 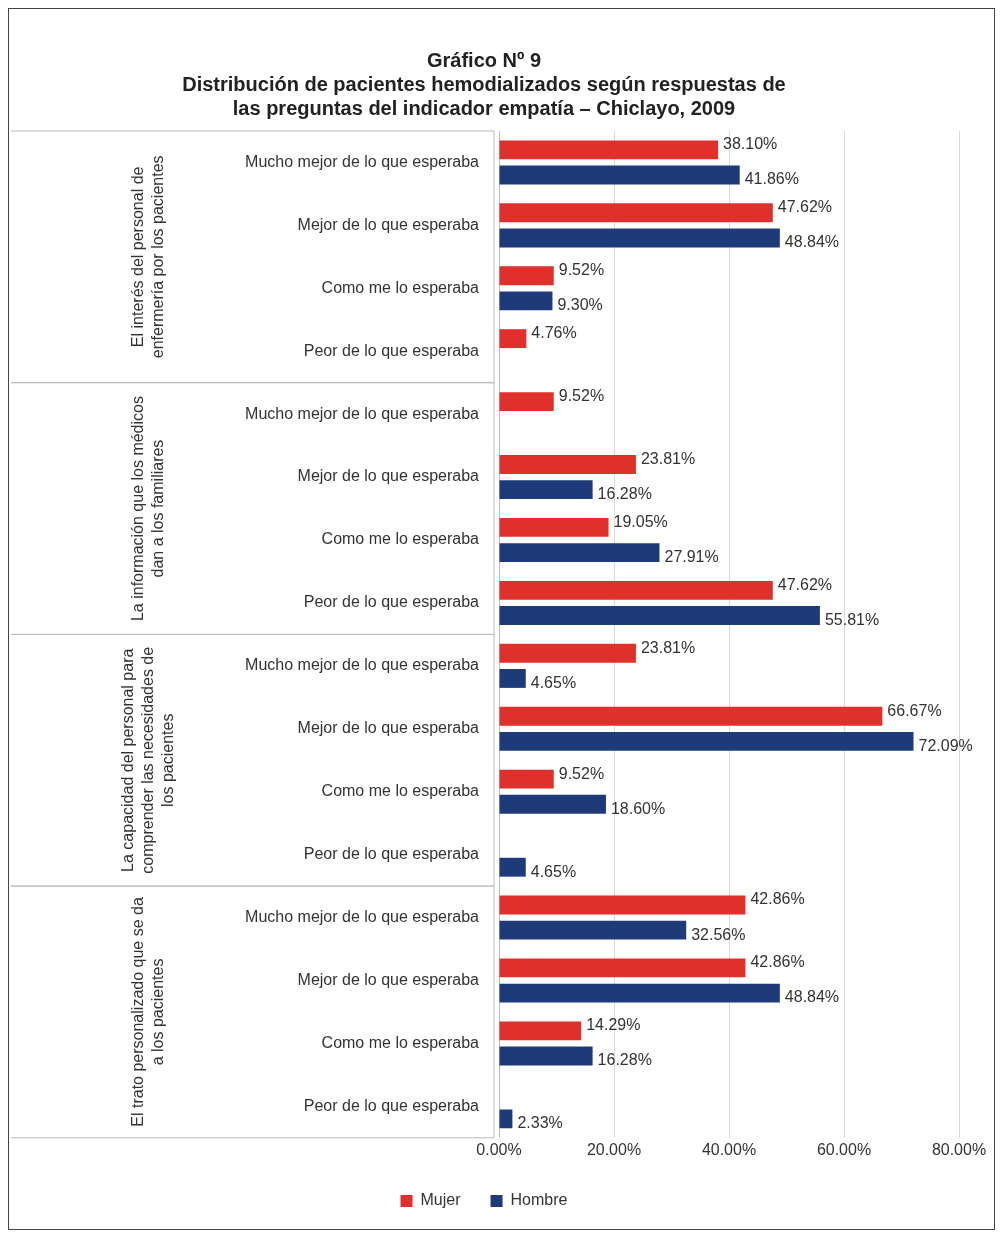 I want to click on text: La capacidad del personal para comprender las necesidades de los pacientes, so click(x=148, y=760).